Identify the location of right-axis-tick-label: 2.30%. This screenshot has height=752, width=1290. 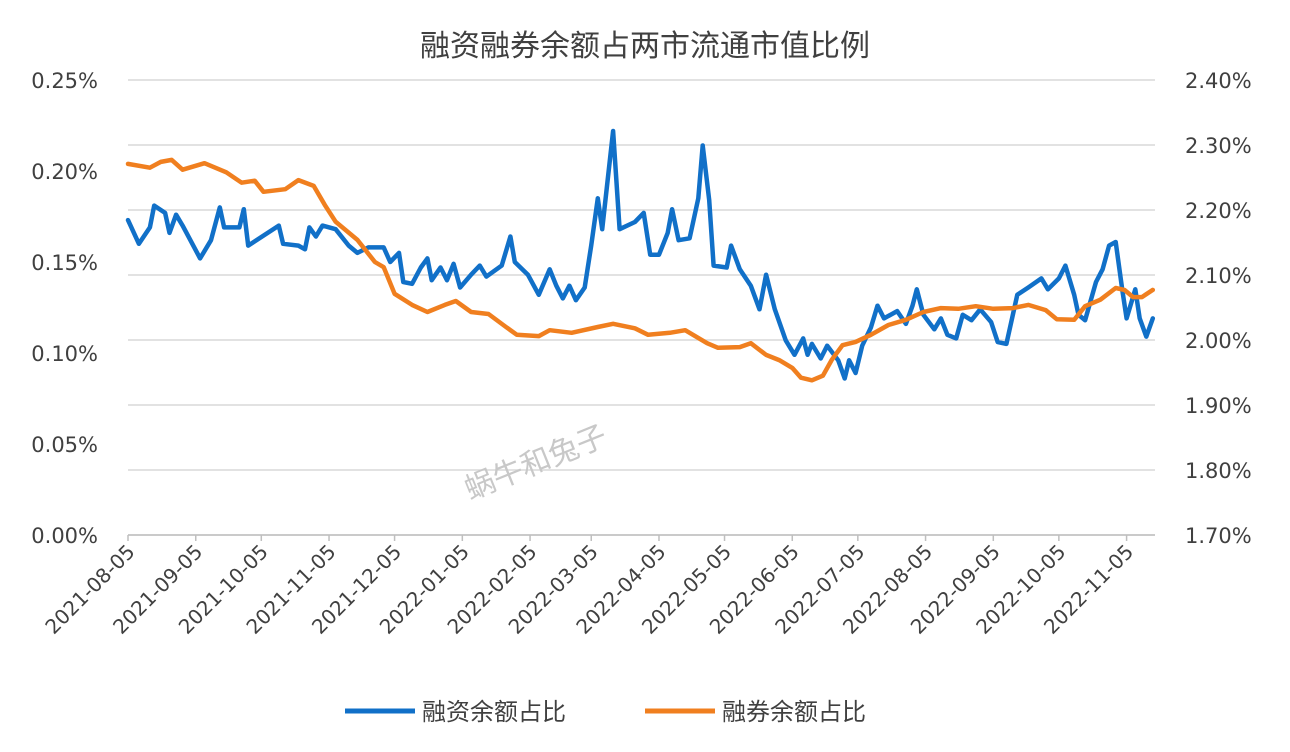
(1218, 146).